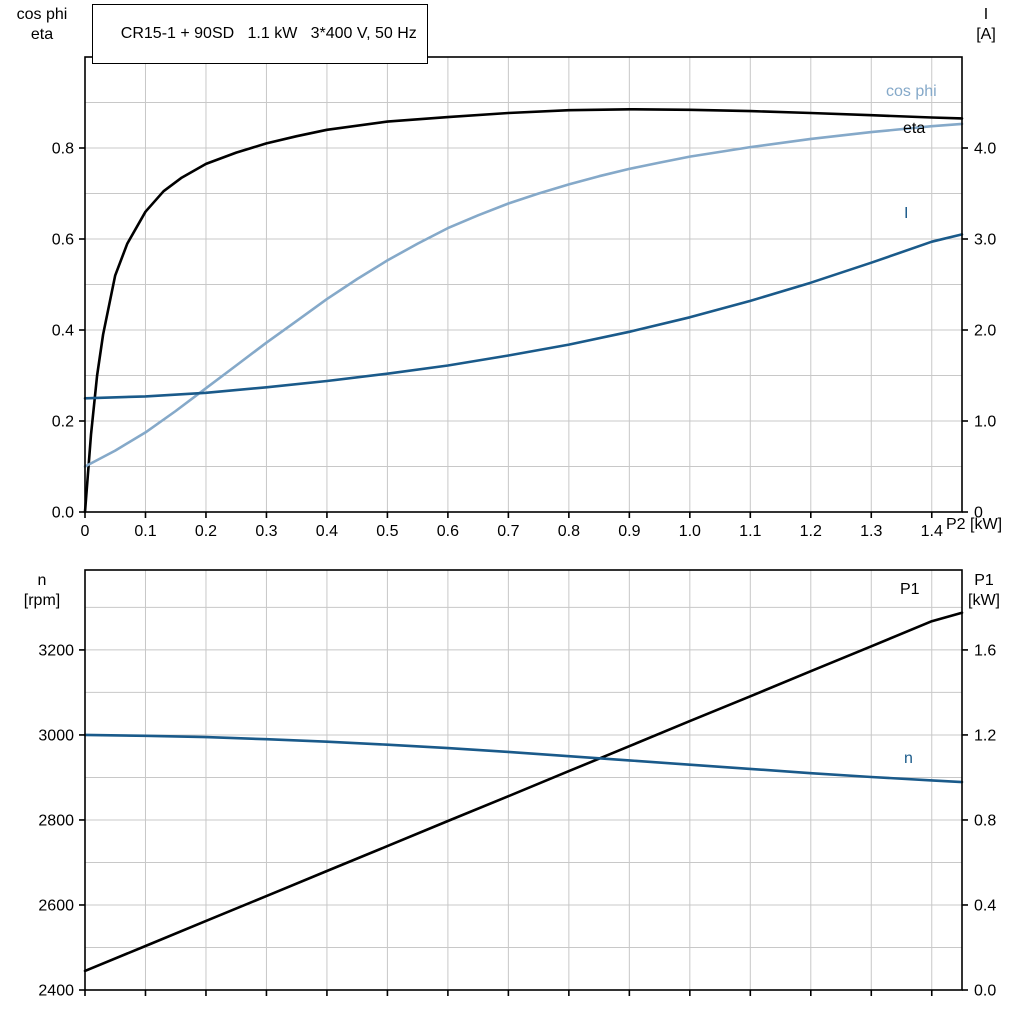 Image resolution: width=1024 pixels, height=1024 pixels. What do you see at coordinates (42, 25) in the screenshot?
I see `top-left-axis-label: cos phi eta` at bounding box center [42, 25].